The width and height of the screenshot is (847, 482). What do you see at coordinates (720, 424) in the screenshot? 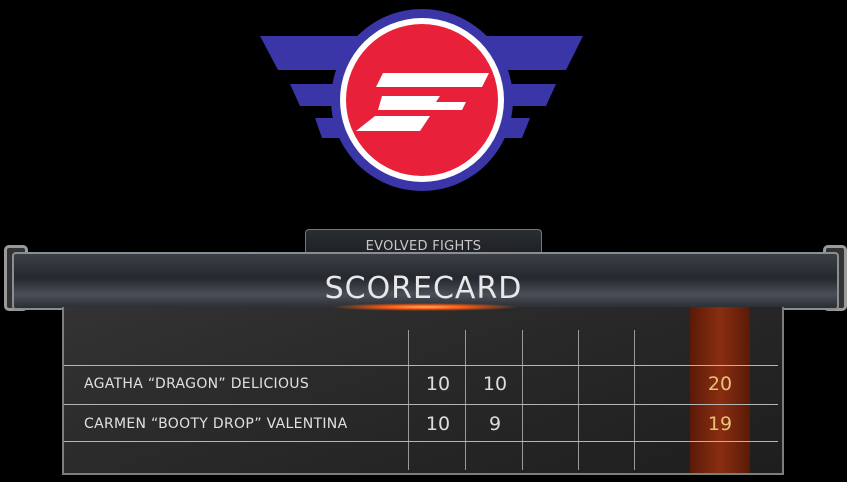
I see `total-score: 19` at bounding box center [720, 424].